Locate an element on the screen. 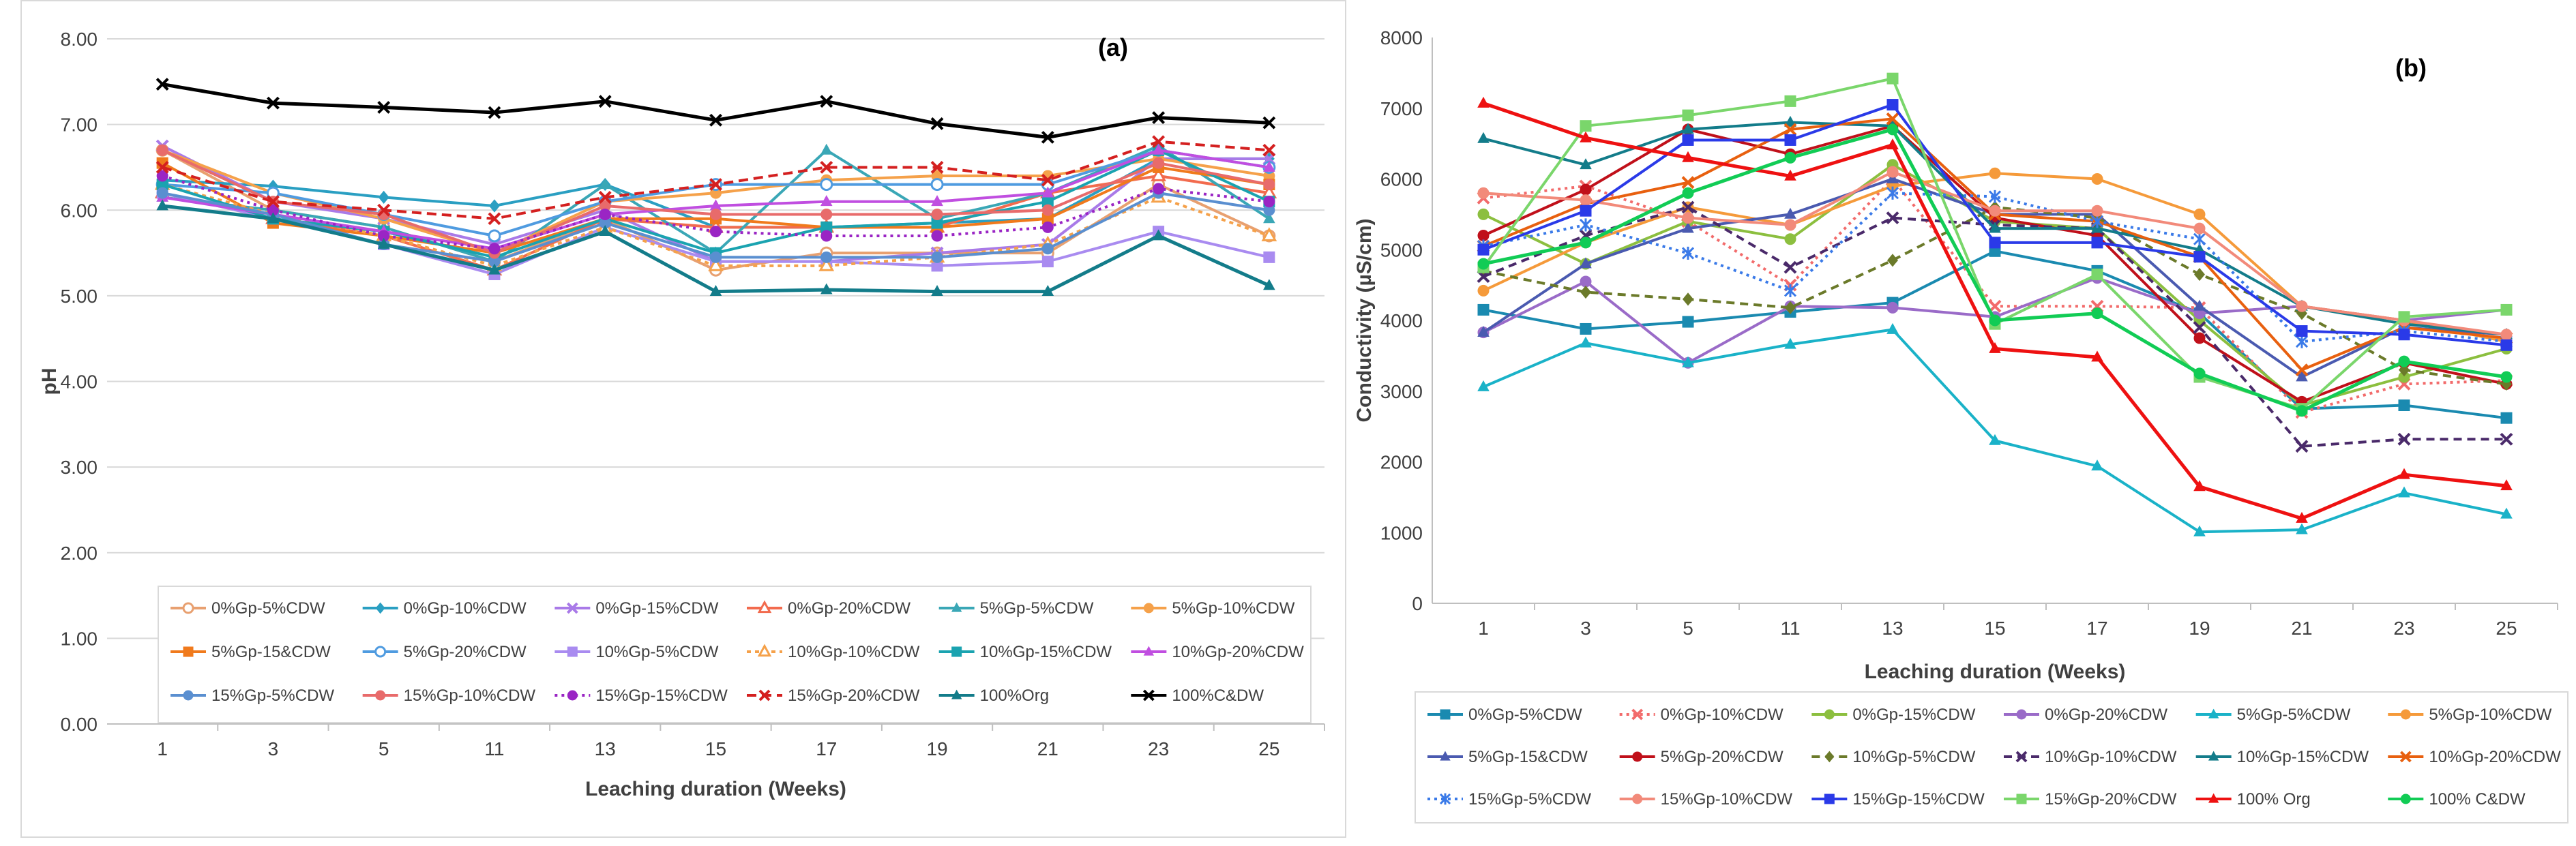 The image size is (2576, 846). x-tick-label: 23 is located at coordinates (1158, 748).